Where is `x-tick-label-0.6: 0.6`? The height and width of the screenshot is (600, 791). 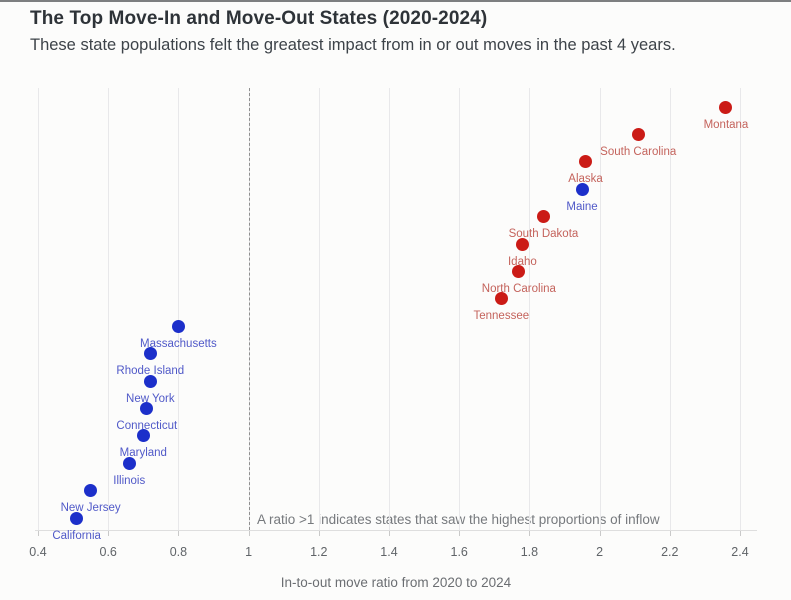
x-tick-label-0.6: 0.6 is located at coordinates (108, 552).